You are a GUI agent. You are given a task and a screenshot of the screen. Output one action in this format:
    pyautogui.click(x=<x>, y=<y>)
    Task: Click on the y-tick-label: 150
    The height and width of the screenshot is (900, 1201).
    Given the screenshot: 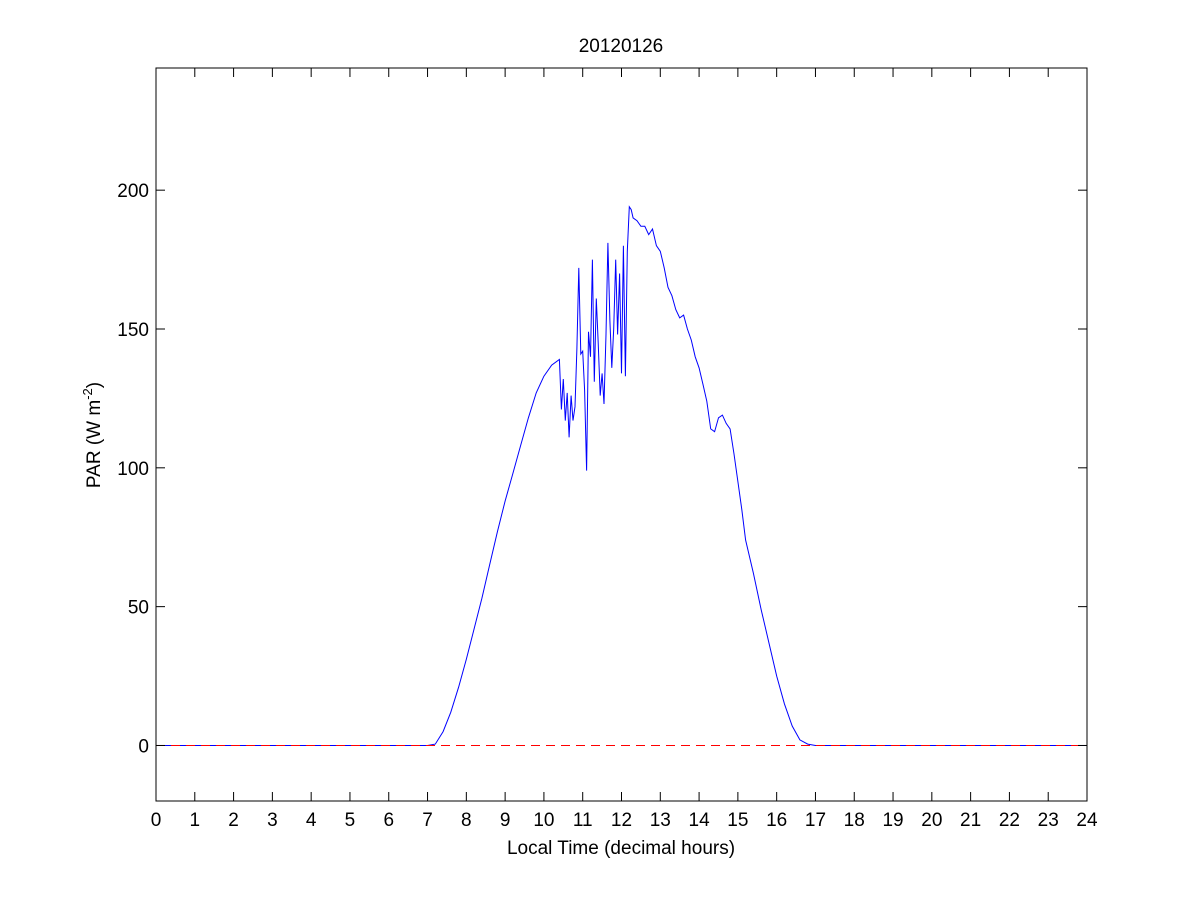 What is the action you would take?
    pyautogui.click(x=133, y=330)
    